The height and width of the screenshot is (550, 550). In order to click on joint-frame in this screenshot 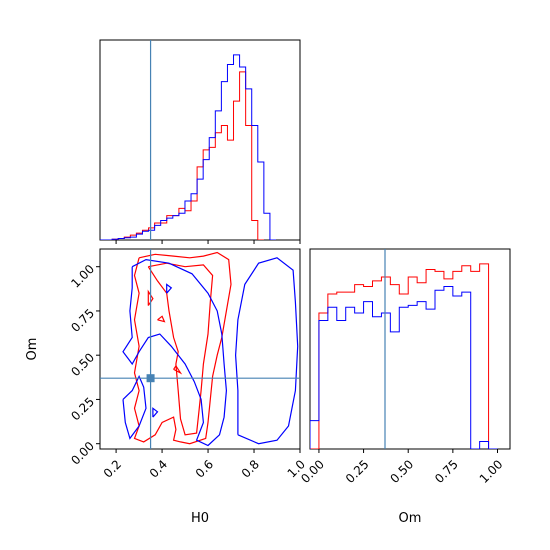, I will do `click(200, 349)`.